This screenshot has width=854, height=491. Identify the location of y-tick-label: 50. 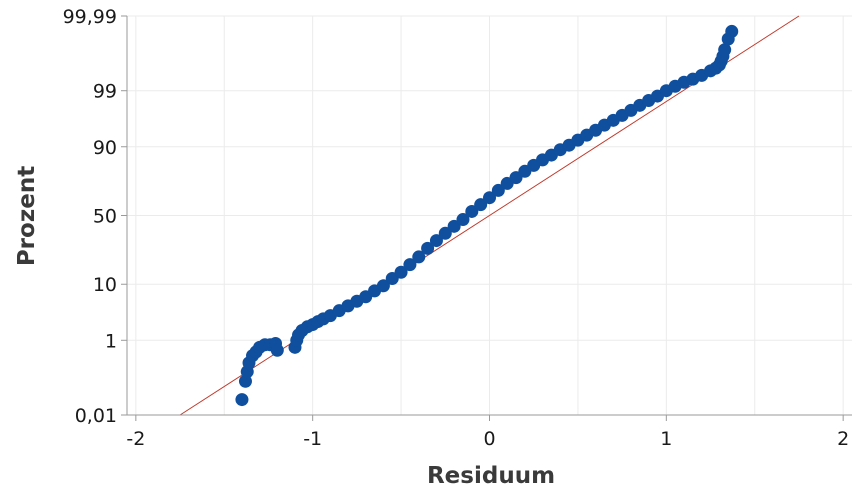
(105, 217).